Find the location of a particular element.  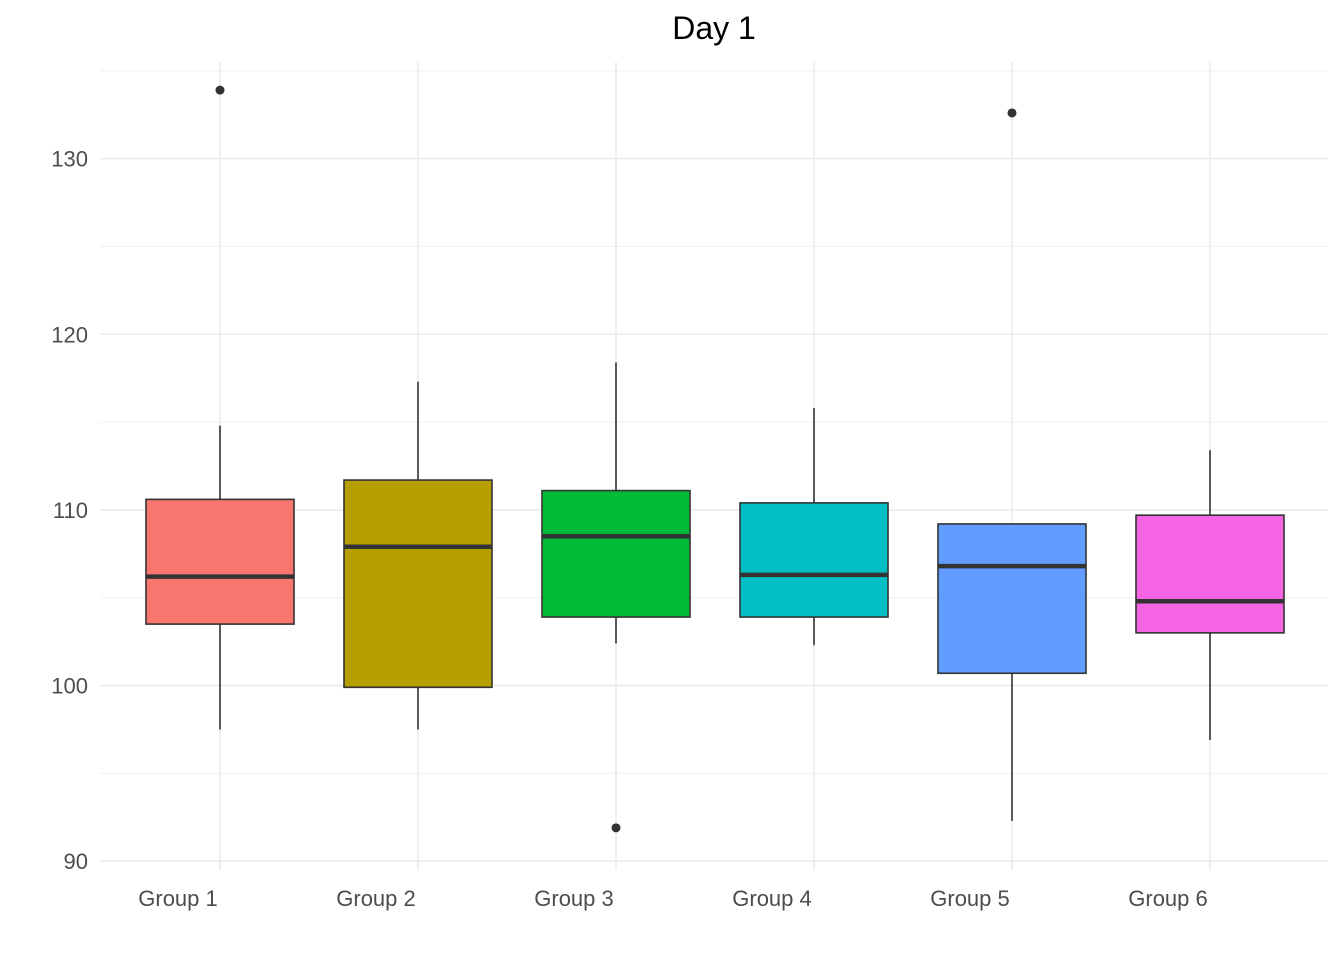

y-tick-label: 110 is located at coordinates (70, 510).